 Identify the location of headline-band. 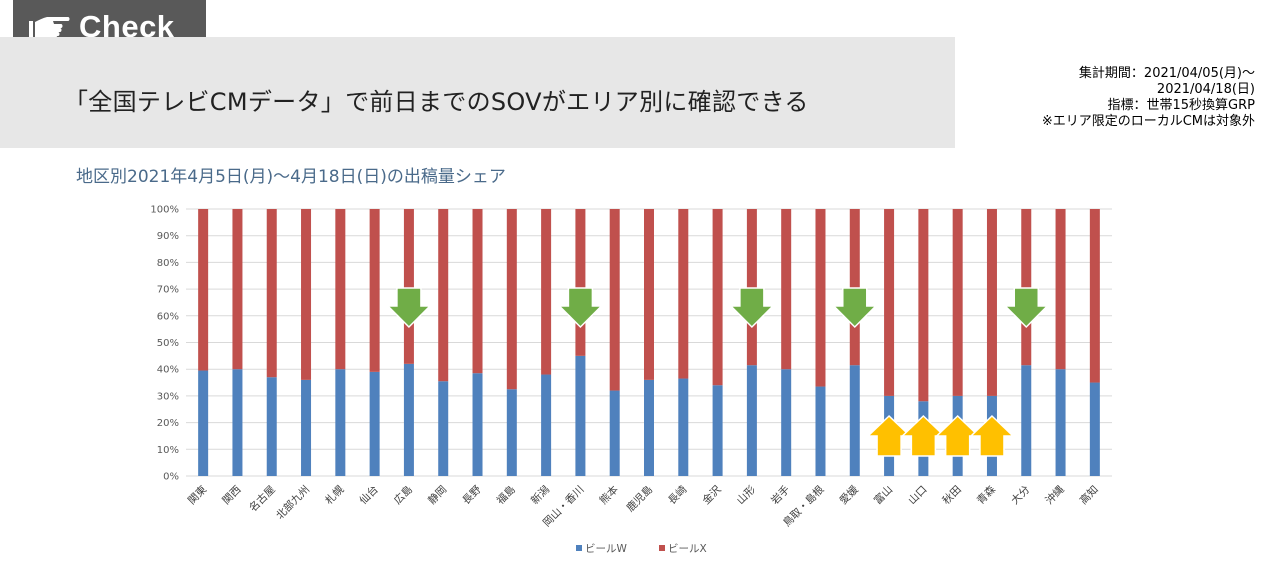
(477, 92).